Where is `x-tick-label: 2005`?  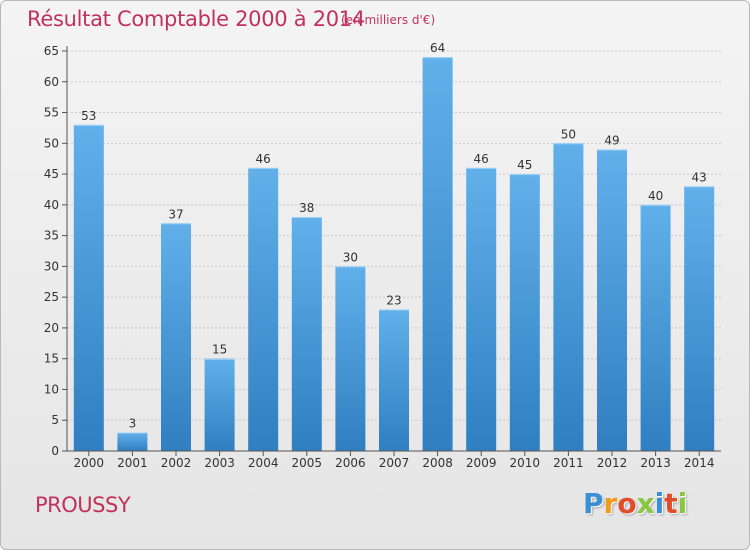
x-tick-label: 2005 is located at coordinates (307, 463).